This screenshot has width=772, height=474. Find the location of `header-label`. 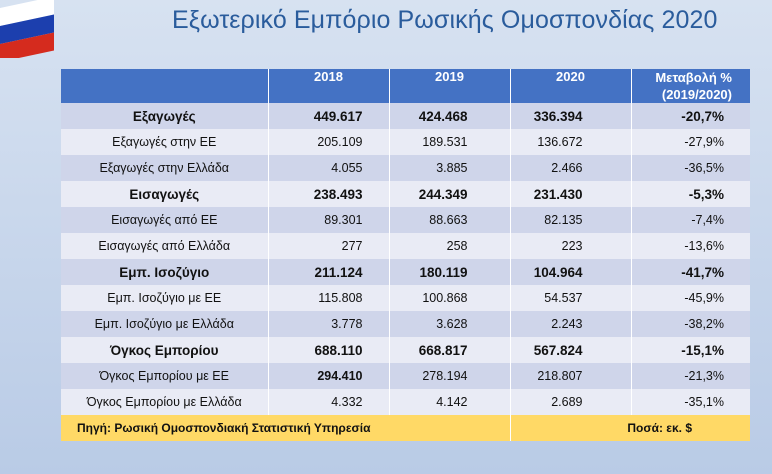

header-label is located at coordinates (164, 86).